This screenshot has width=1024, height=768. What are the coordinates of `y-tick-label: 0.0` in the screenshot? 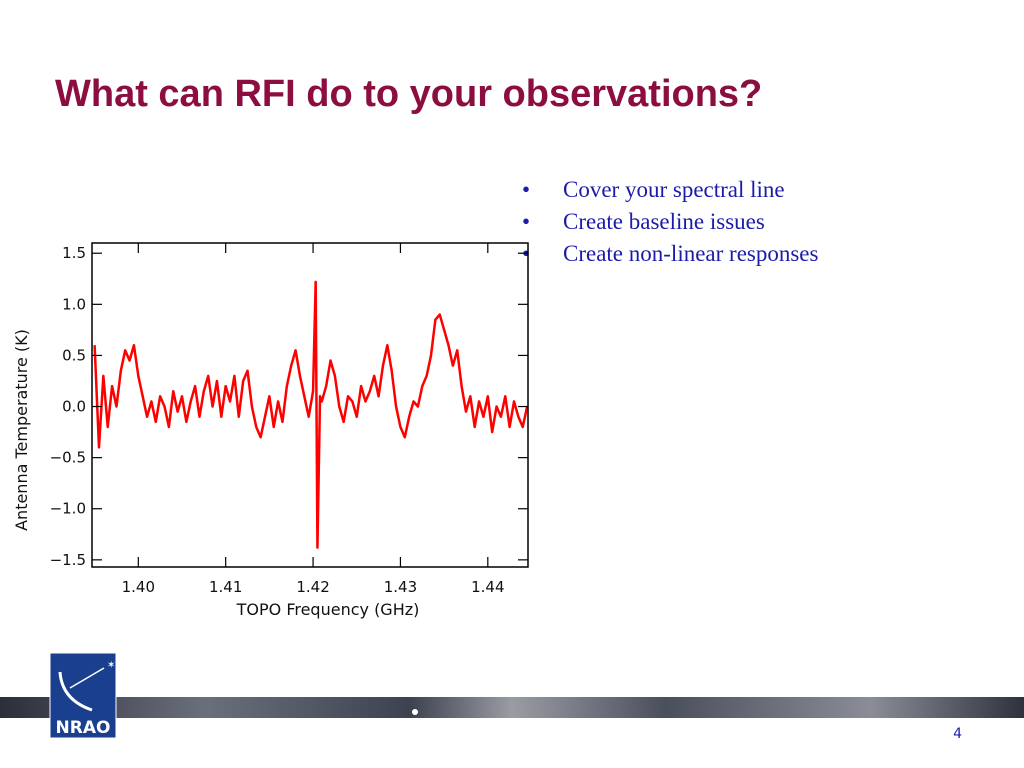 It's located at (74, 407).